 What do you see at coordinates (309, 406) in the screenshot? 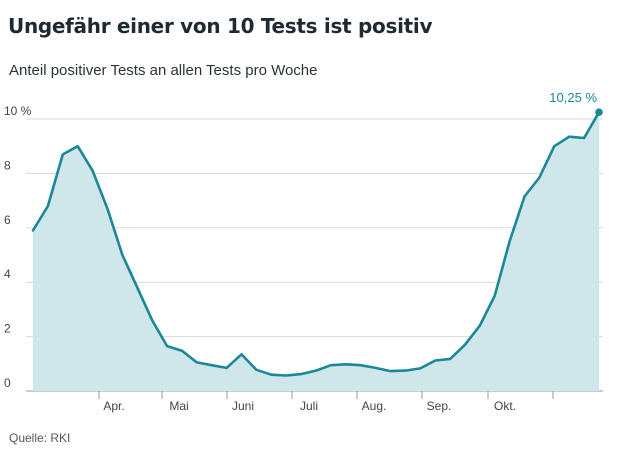
I see `x-tick-label: Juli` at bounding box center [309, 406].